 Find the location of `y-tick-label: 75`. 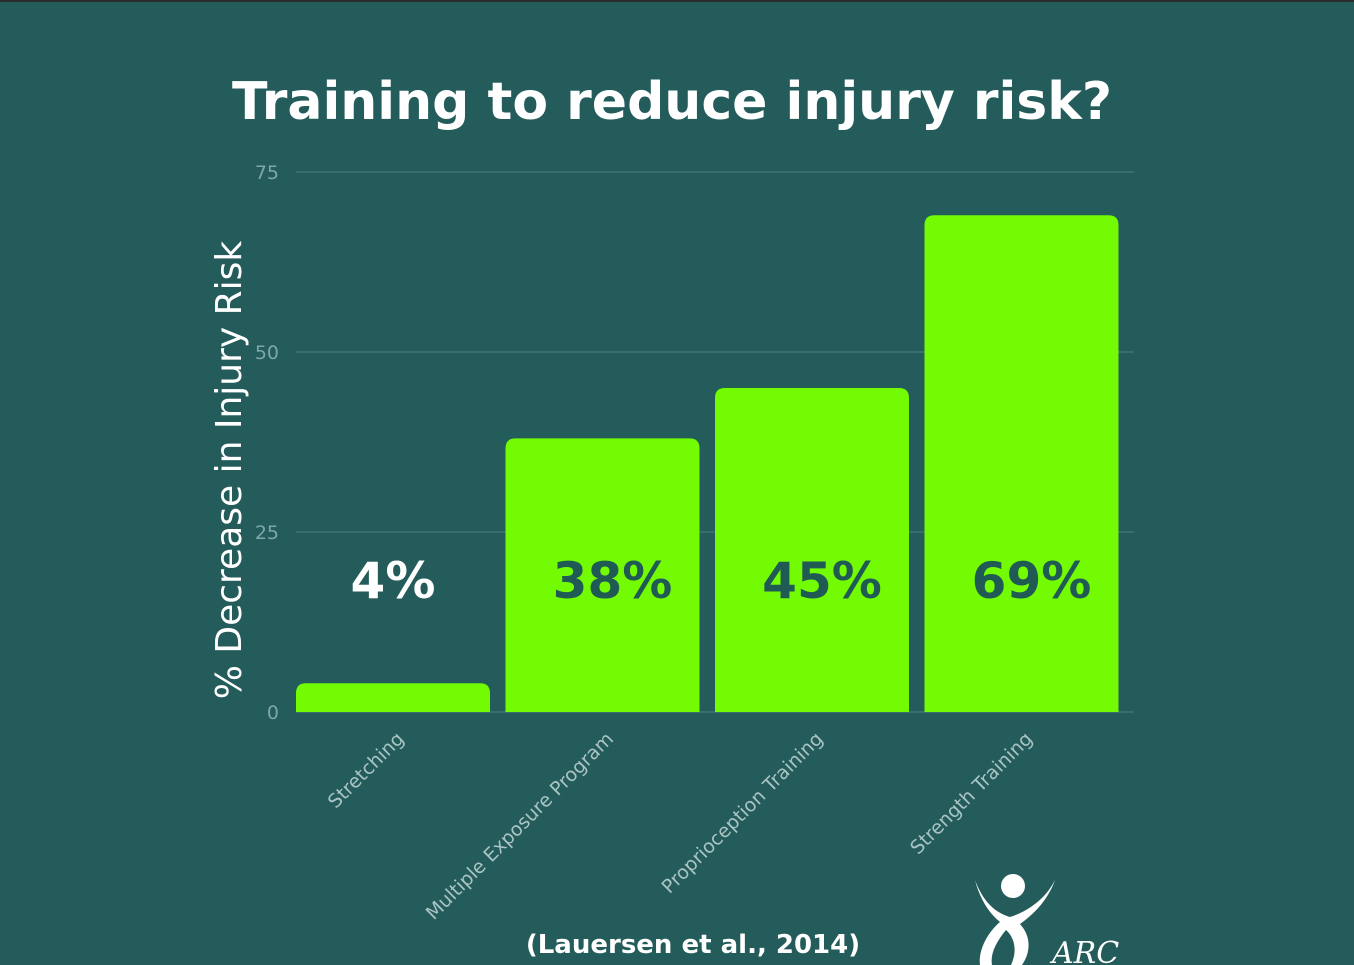

y-tick-label: 75 is located at coordinates (267, 173).